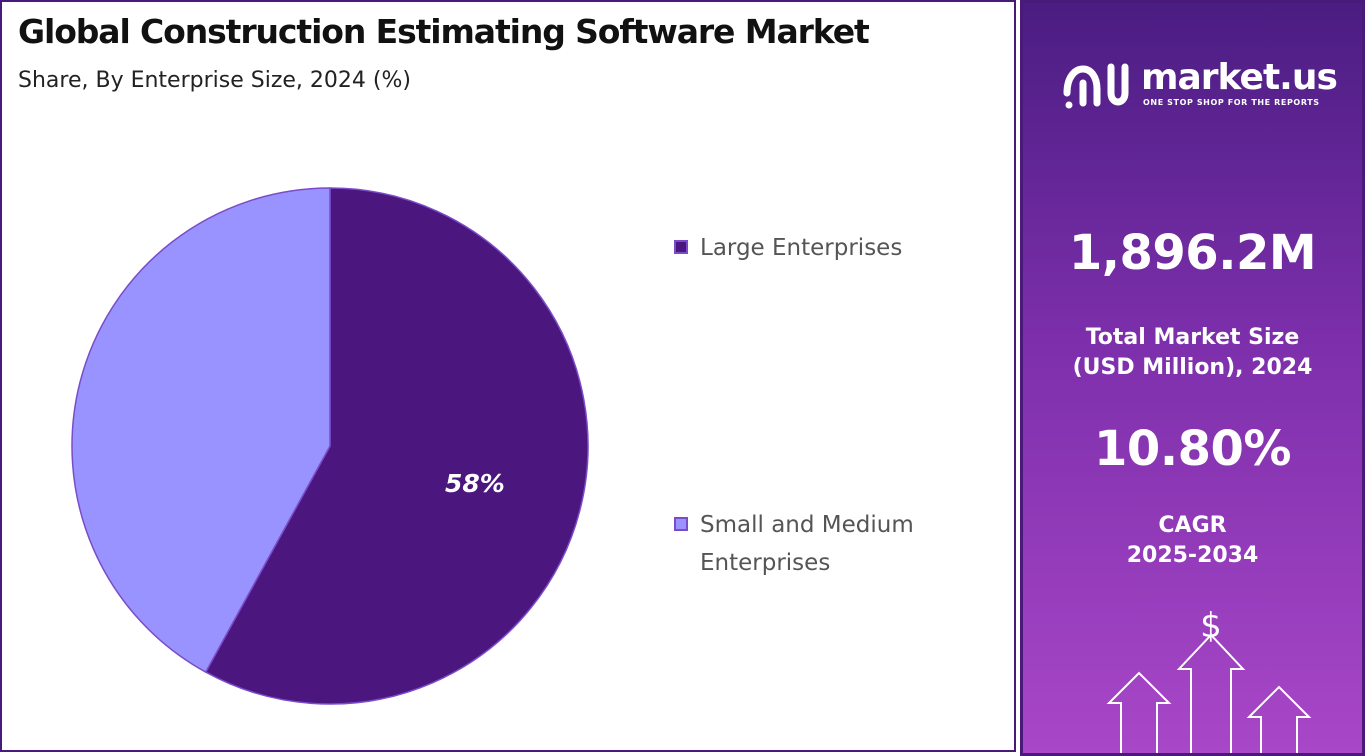 This screenshot has height=756, width=1365. What do you see at coordinates (1192, 449) in the screenshot?
I see `cagr-value: 10.80%` at bounding box center [1192, 449].